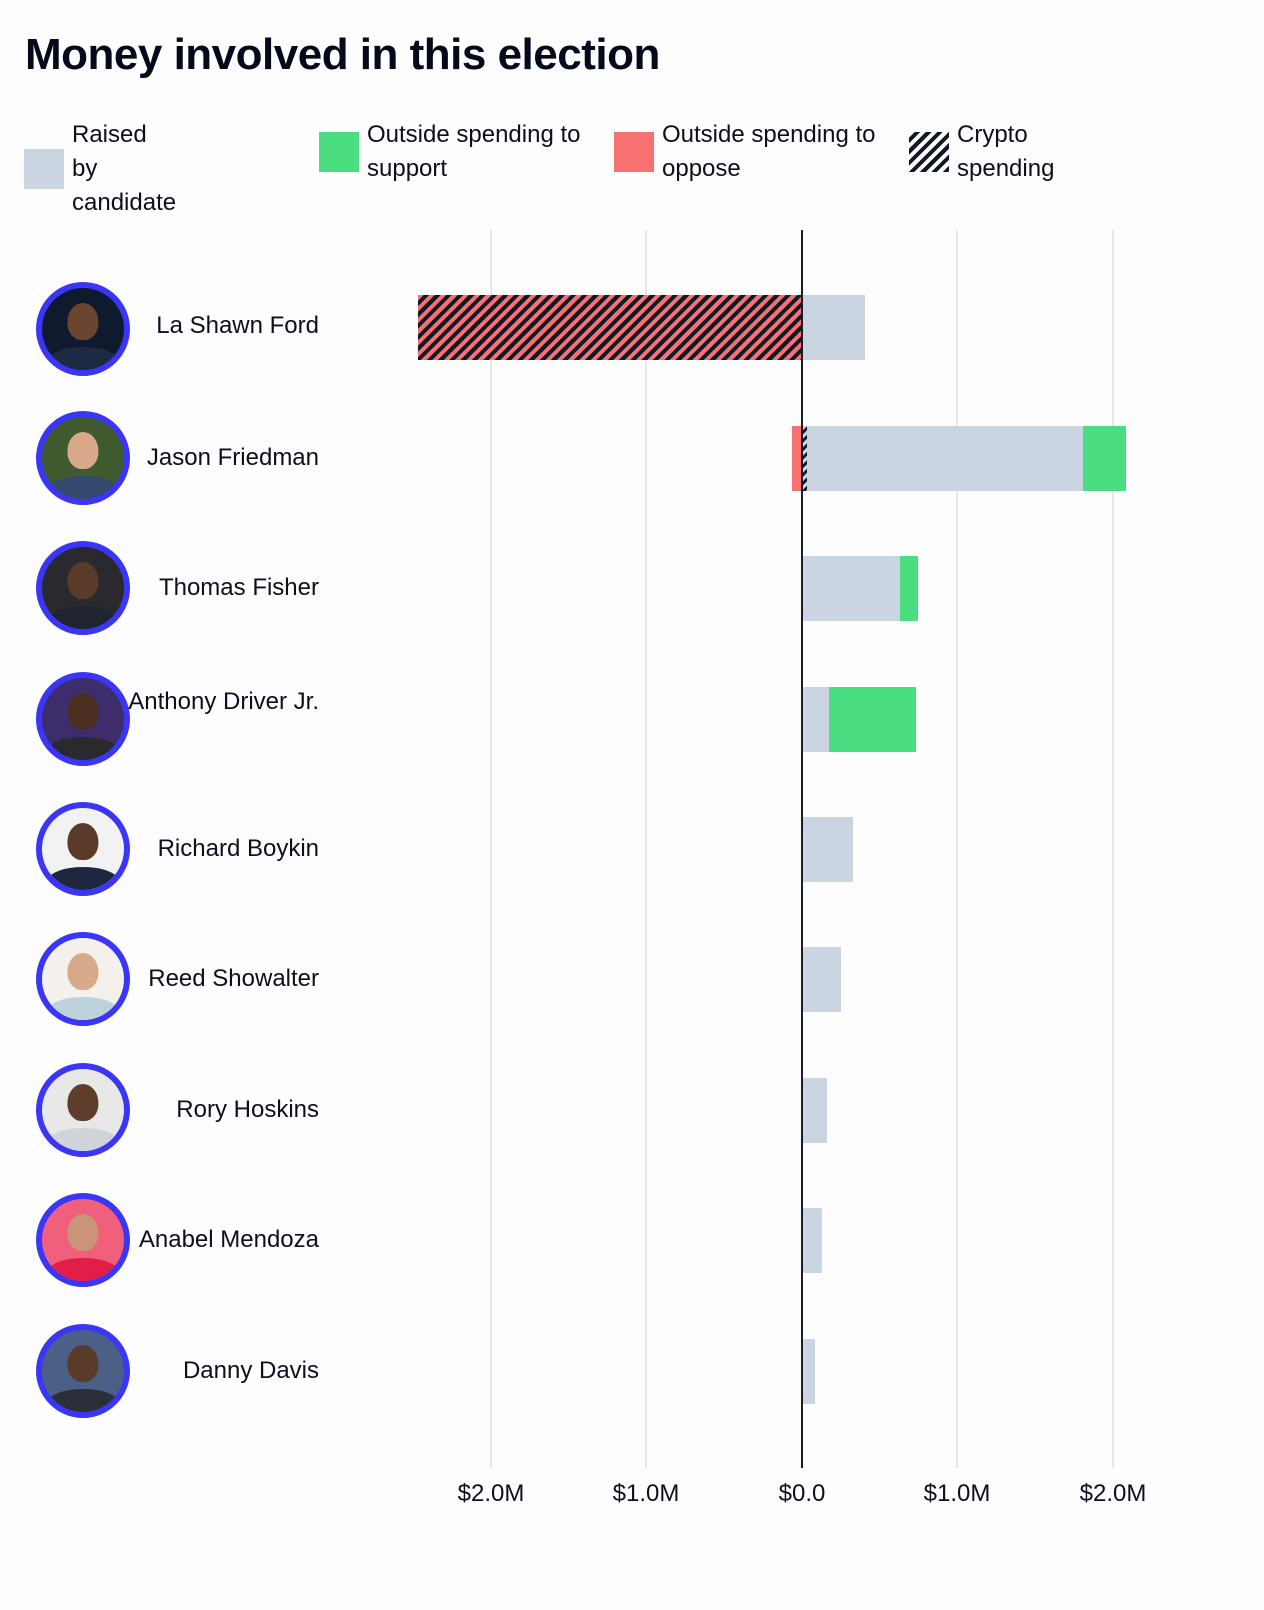  What do you see at coordinates (632, 849) in the screenshot?
I see `candidate-row: Richard Boykin` at bounding box center [632, 849].